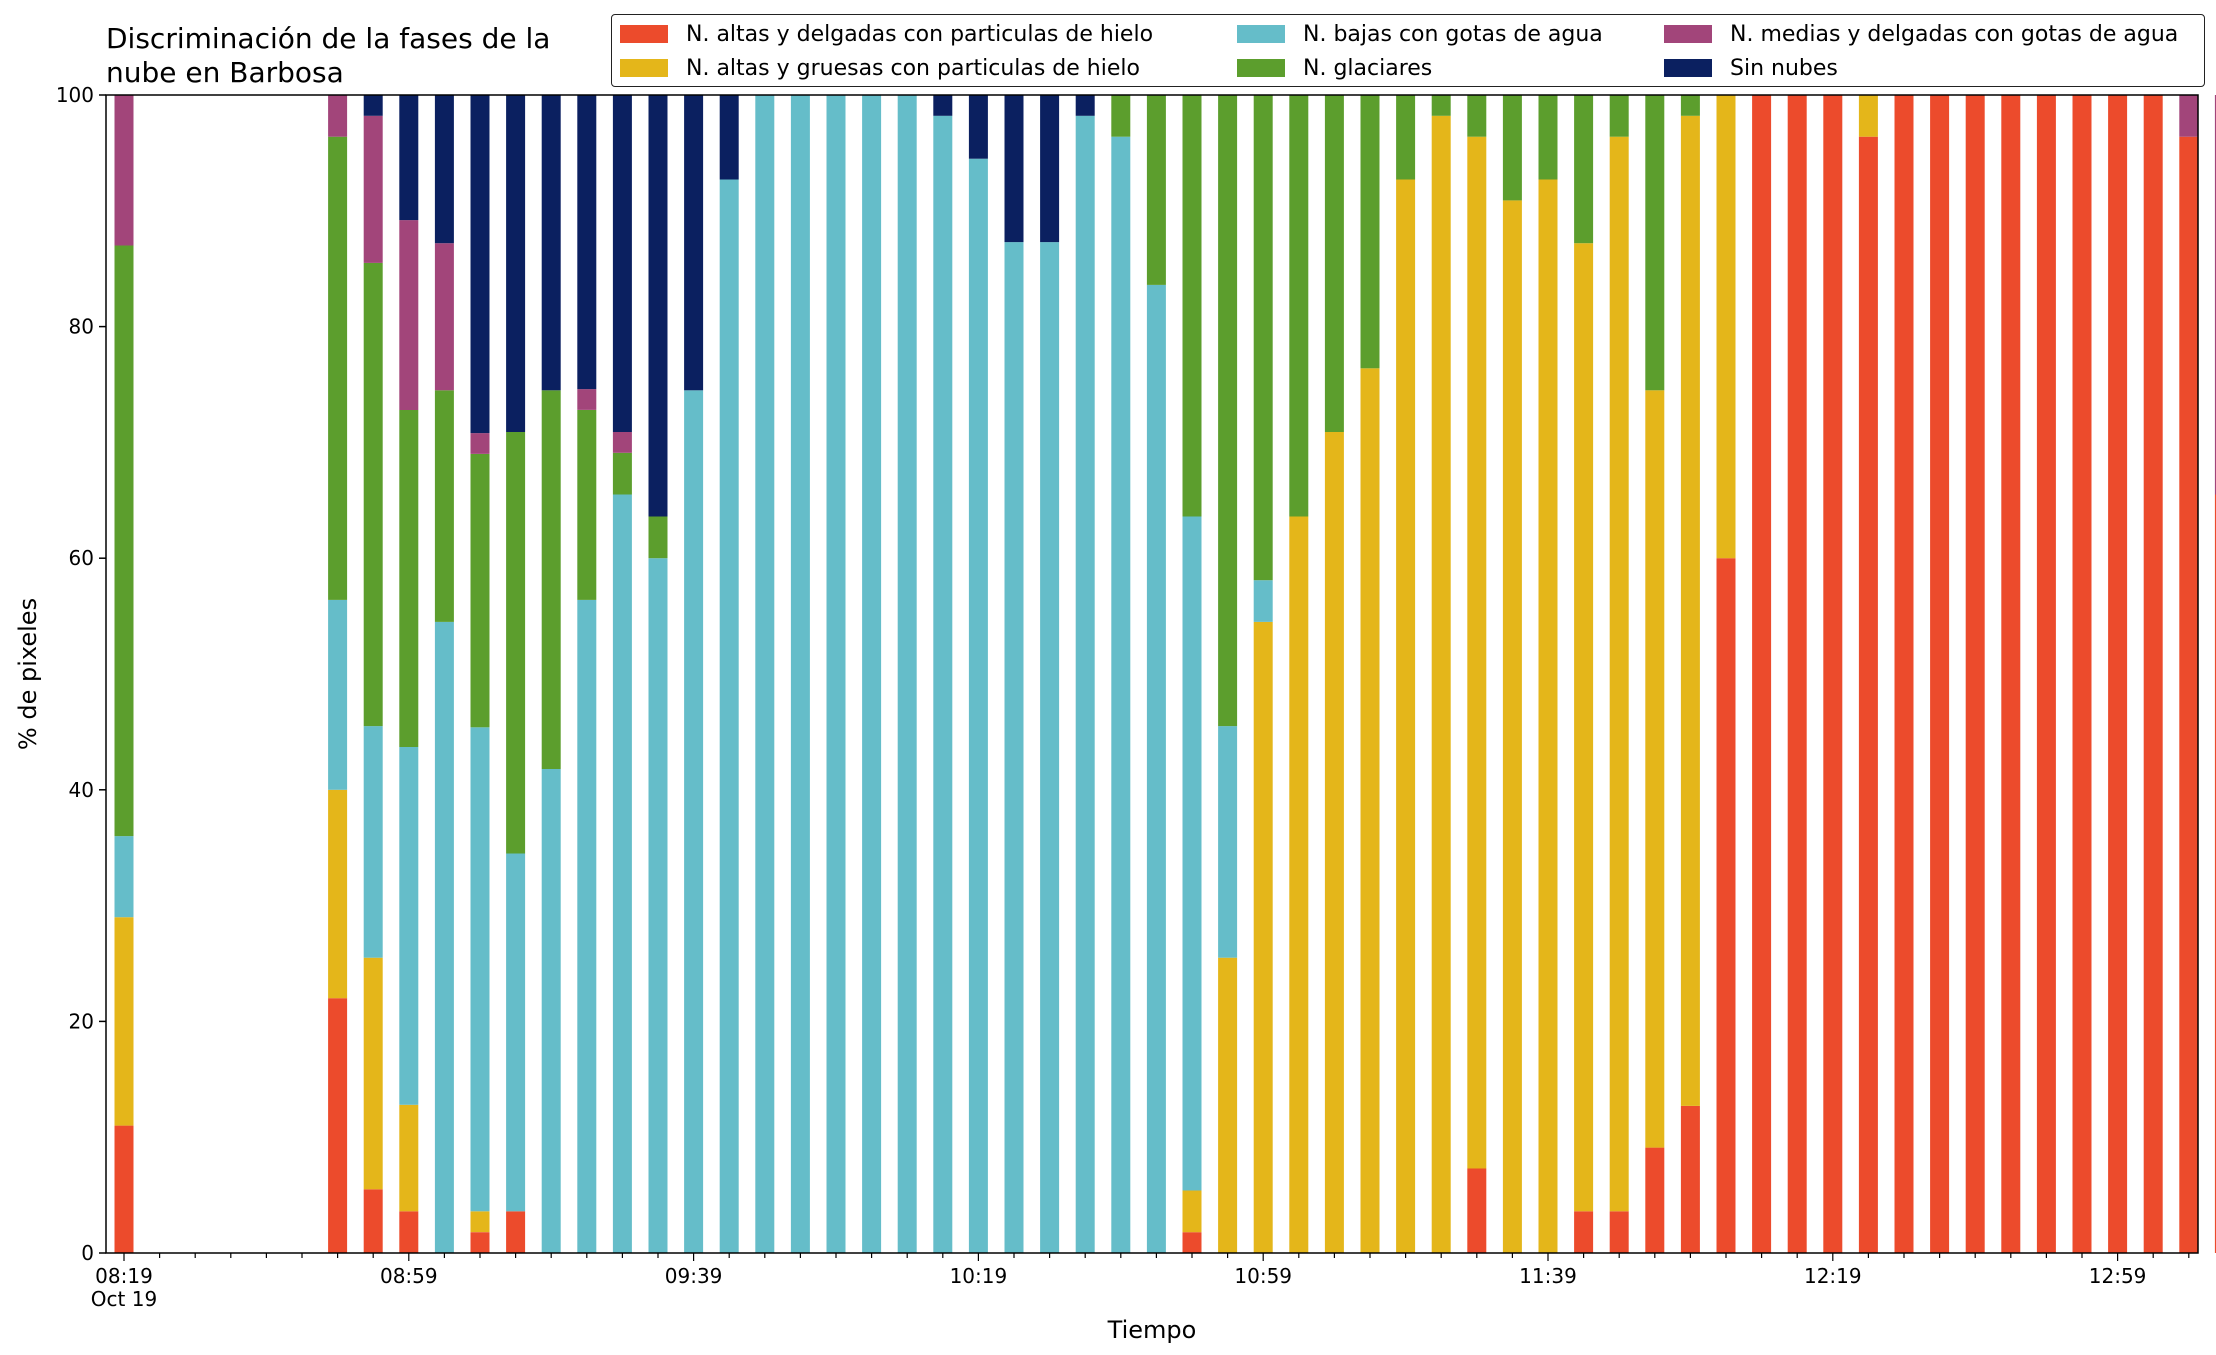  What do you see at coordinates (694, 1276) in the screenshot?
I see `x-tick-label: 09:39` at bounding box center [694, 1276].